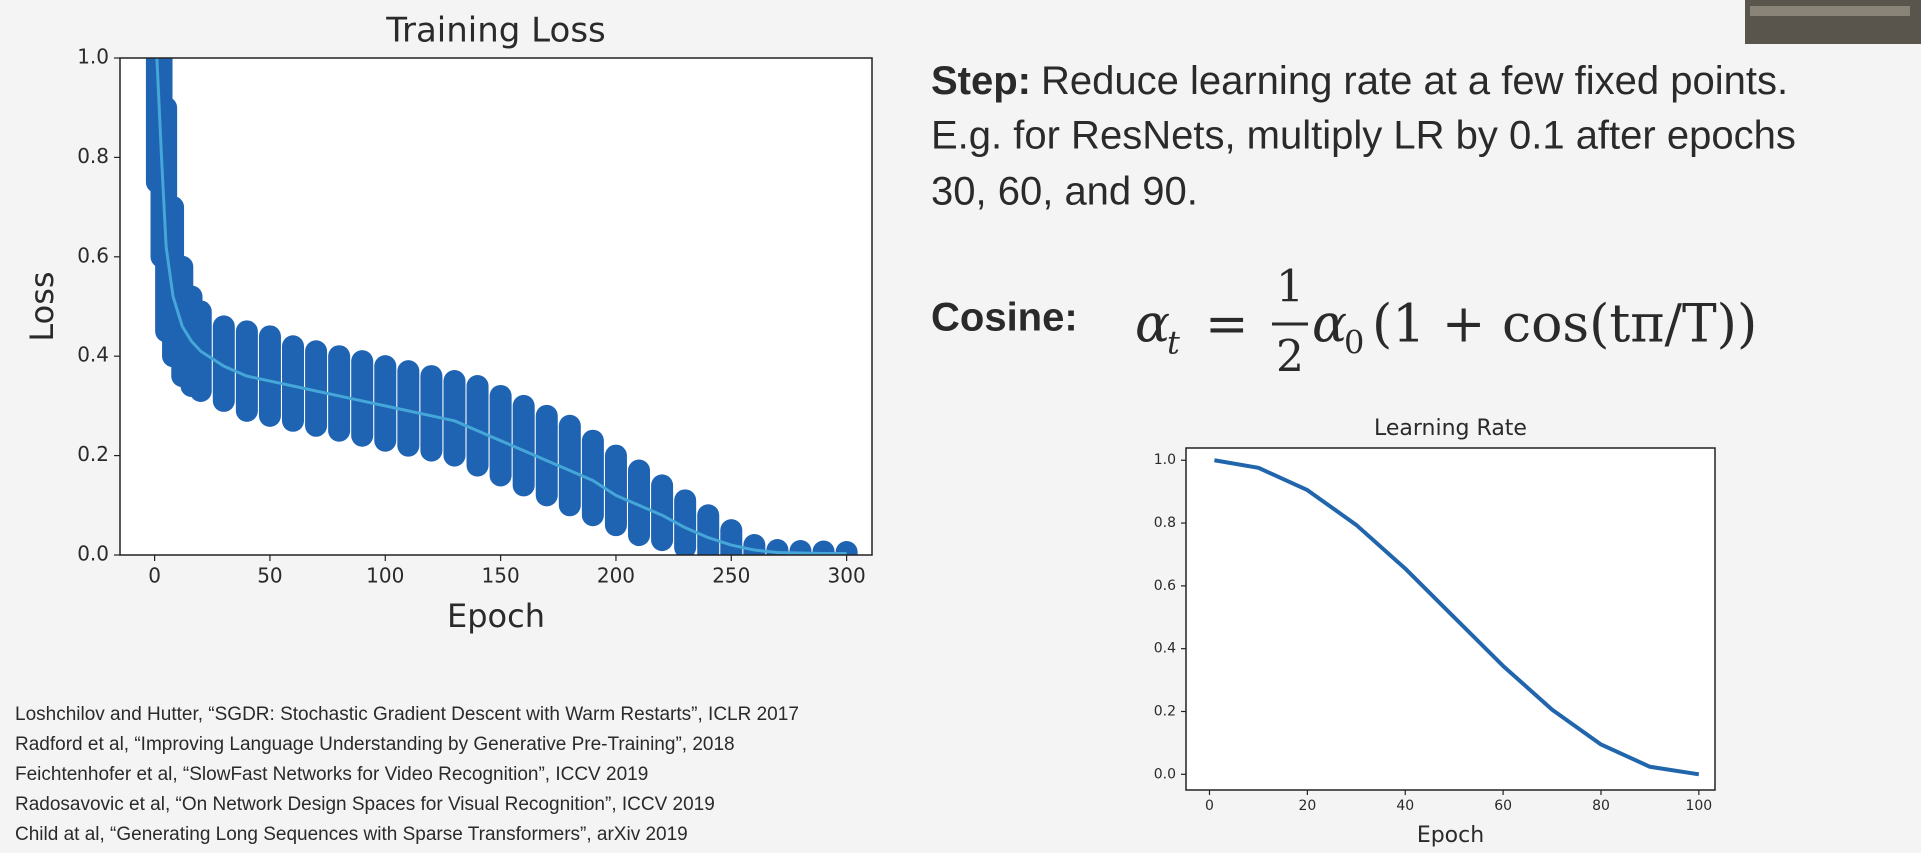 Image resolution: width=1921 pixels, height=853 pixels. Describe the element at coordinates (1564, 325) in the screenshot. I see `formula-rest: (1 + cos(tπ/T))` at that location.